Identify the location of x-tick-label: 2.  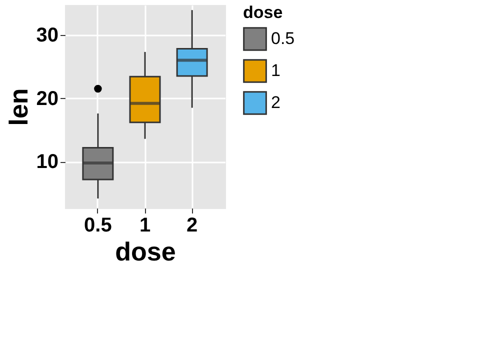
(192, 225).